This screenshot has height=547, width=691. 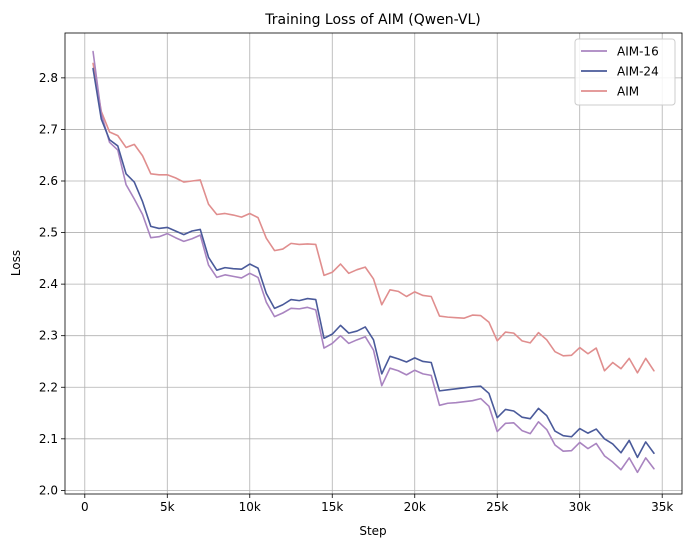 I want to click on legend-box, so click(x=625, y=72).